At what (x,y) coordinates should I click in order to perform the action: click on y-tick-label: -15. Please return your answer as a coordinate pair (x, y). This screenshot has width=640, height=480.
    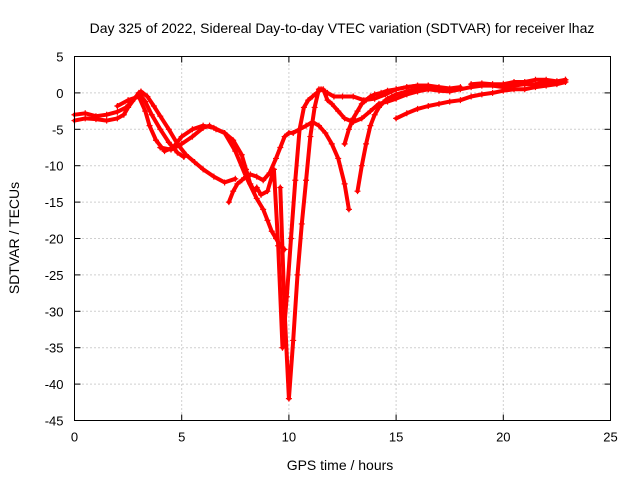
    Looking at the image, I should click on (54, 202).